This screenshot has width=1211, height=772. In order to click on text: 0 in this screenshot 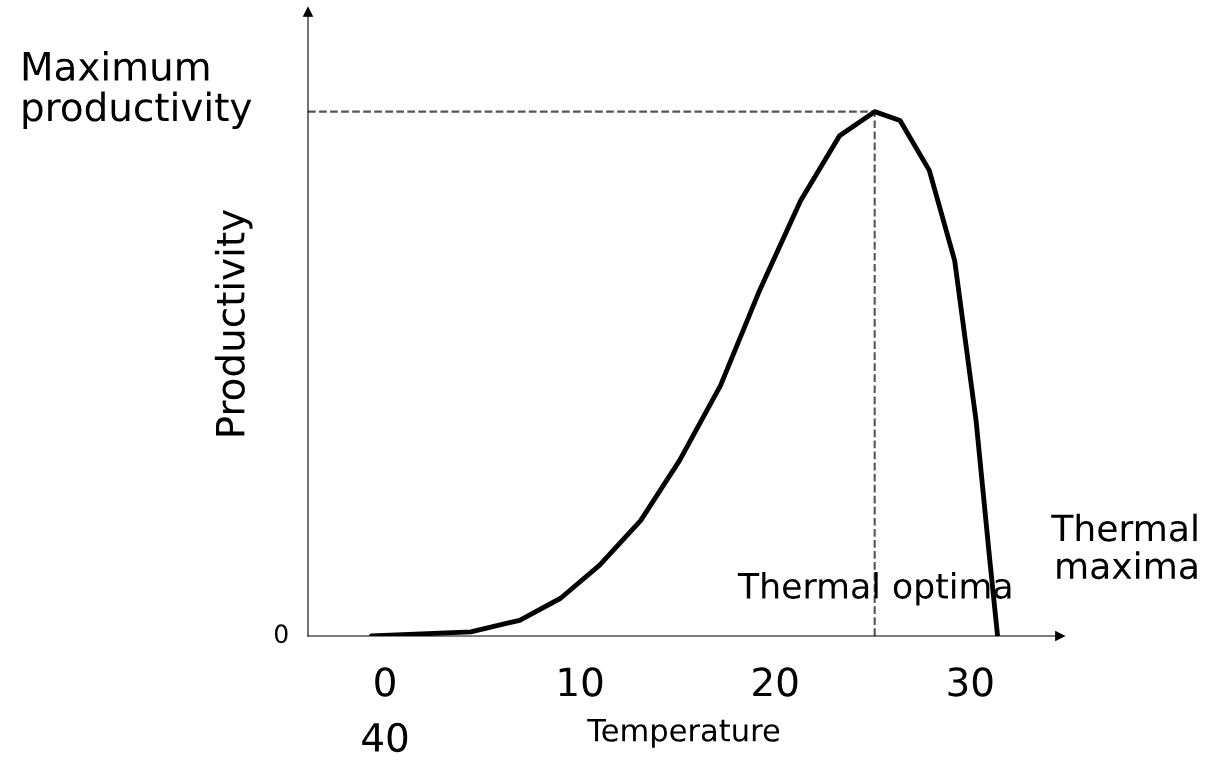, I will do `click(281, 634)`.